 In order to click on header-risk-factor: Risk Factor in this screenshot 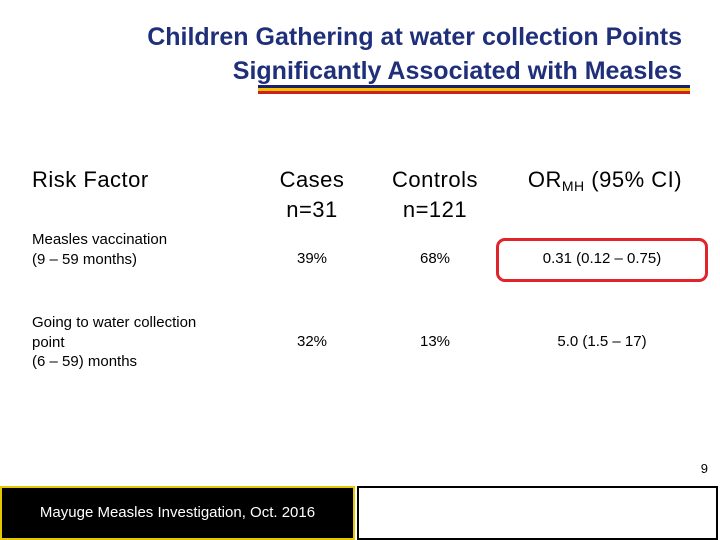, I will do `click(90, 179)`.